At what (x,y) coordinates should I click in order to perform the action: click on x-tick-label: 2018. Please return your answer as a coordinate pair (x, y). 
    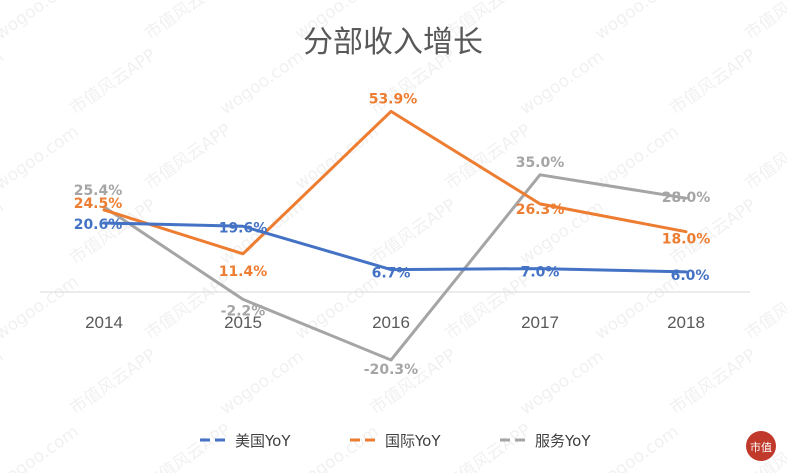
    Looking at the image, I should click on (686, 322).